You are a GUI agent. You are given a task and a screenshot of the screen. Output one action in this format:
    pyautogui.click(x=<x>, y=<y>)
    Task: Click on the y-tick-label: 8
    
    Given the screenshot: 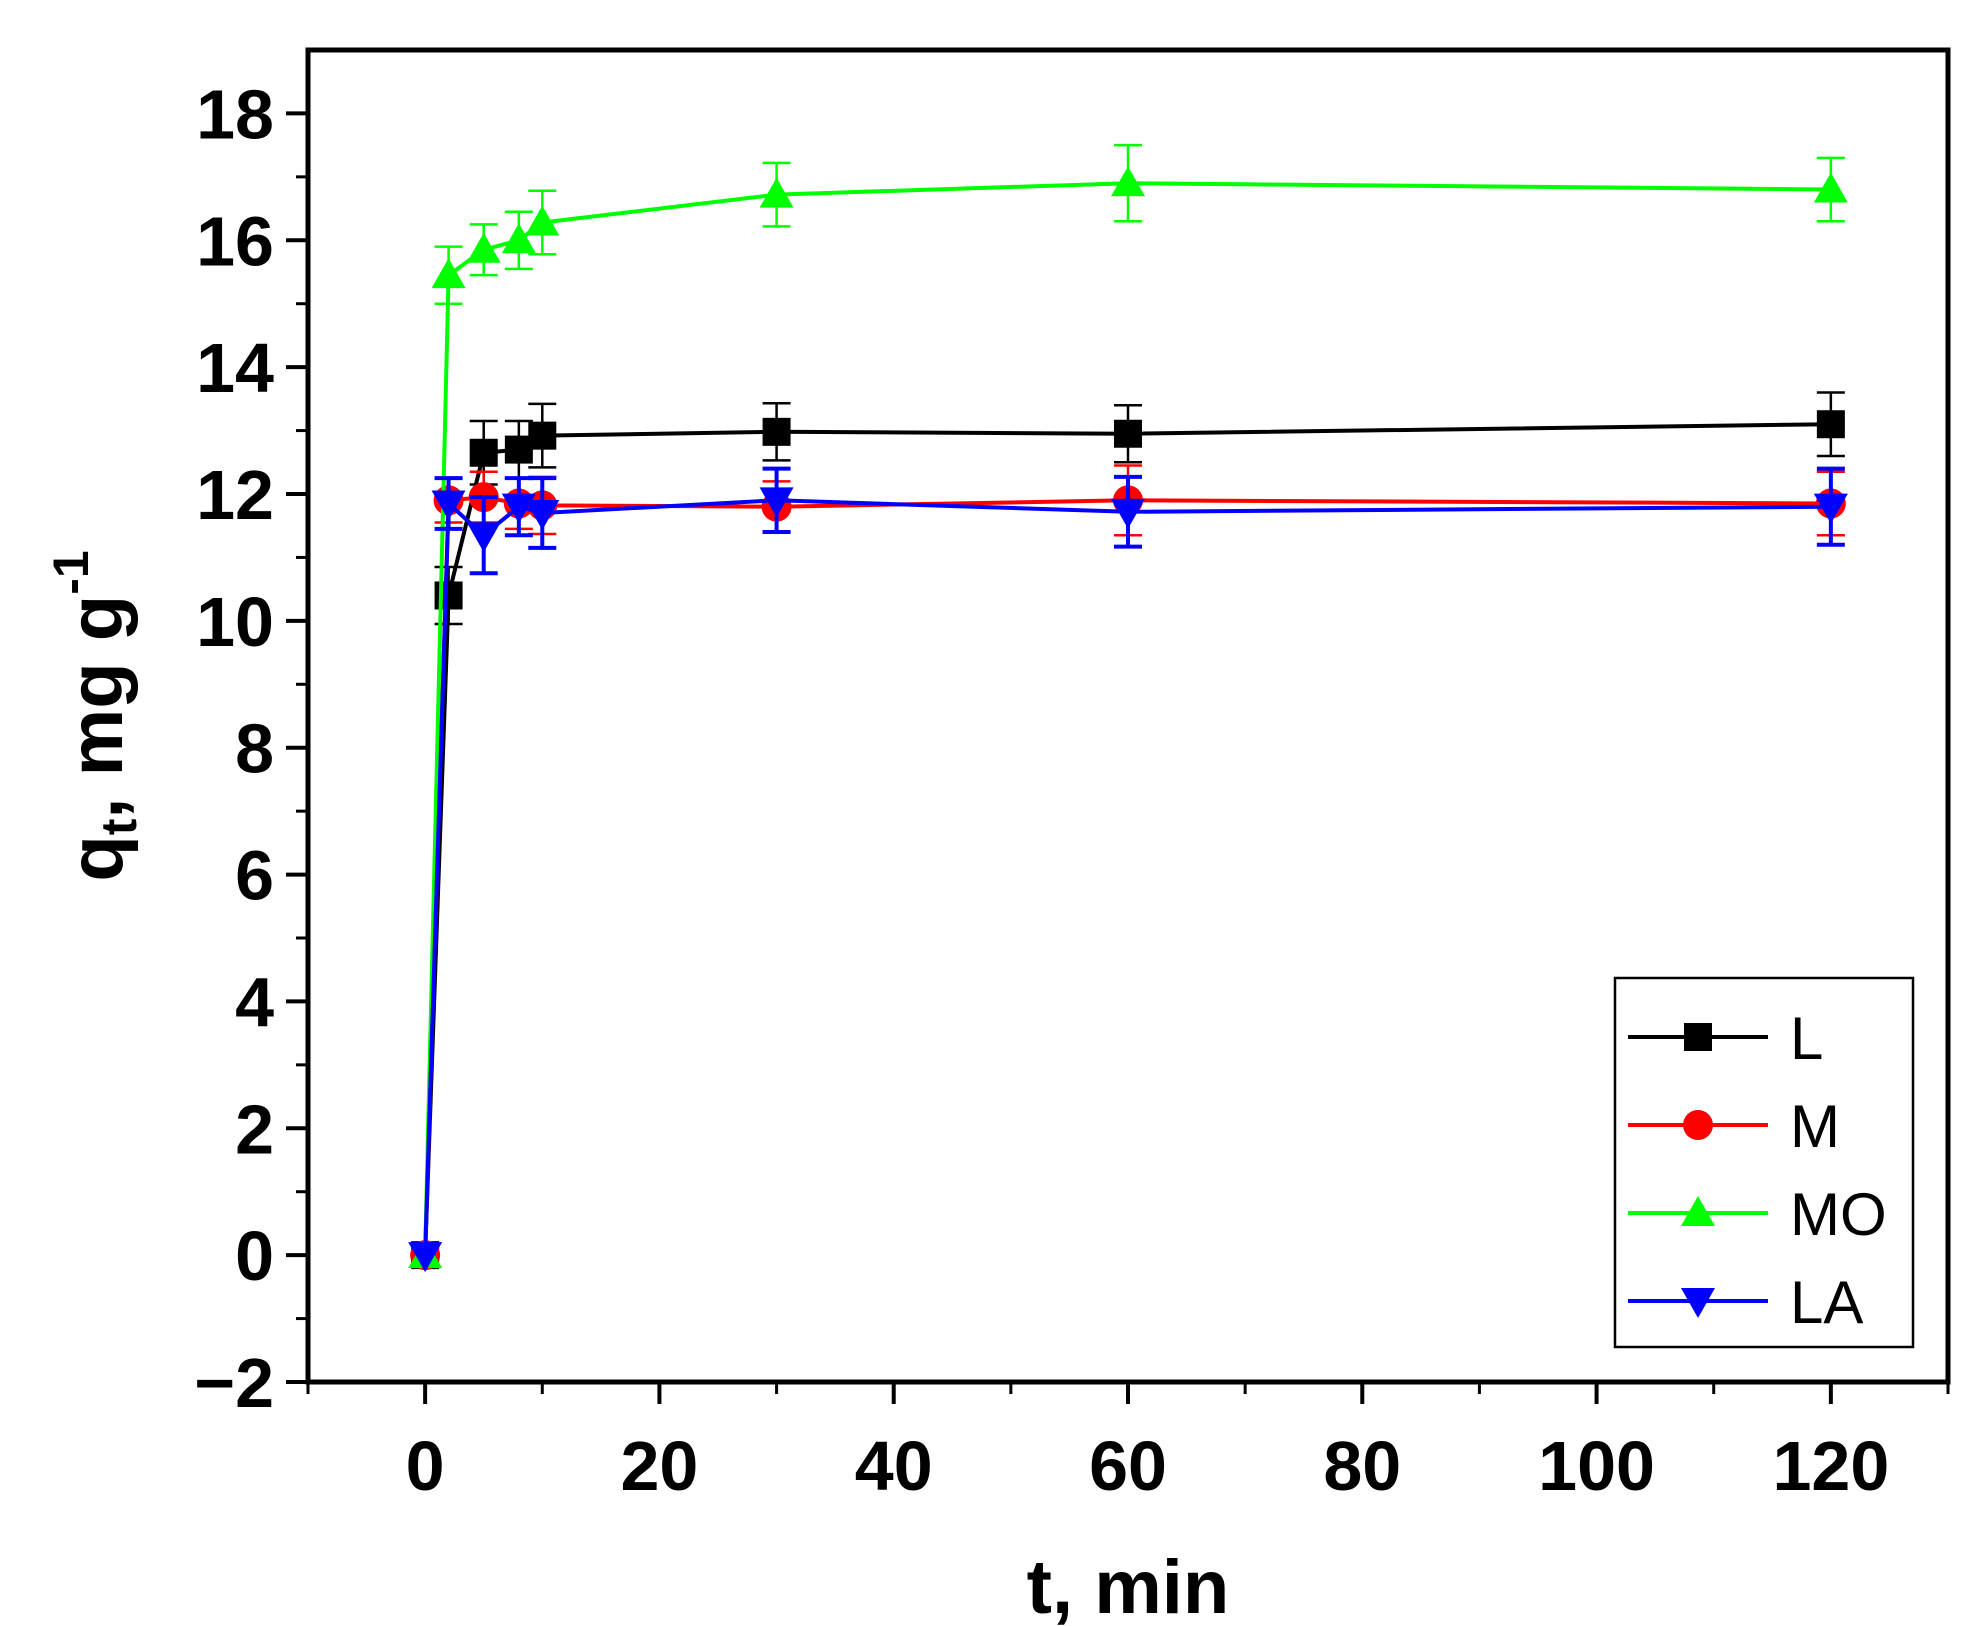 What is the action you would take?
    pyautogui.click(x=254, y=749)
    